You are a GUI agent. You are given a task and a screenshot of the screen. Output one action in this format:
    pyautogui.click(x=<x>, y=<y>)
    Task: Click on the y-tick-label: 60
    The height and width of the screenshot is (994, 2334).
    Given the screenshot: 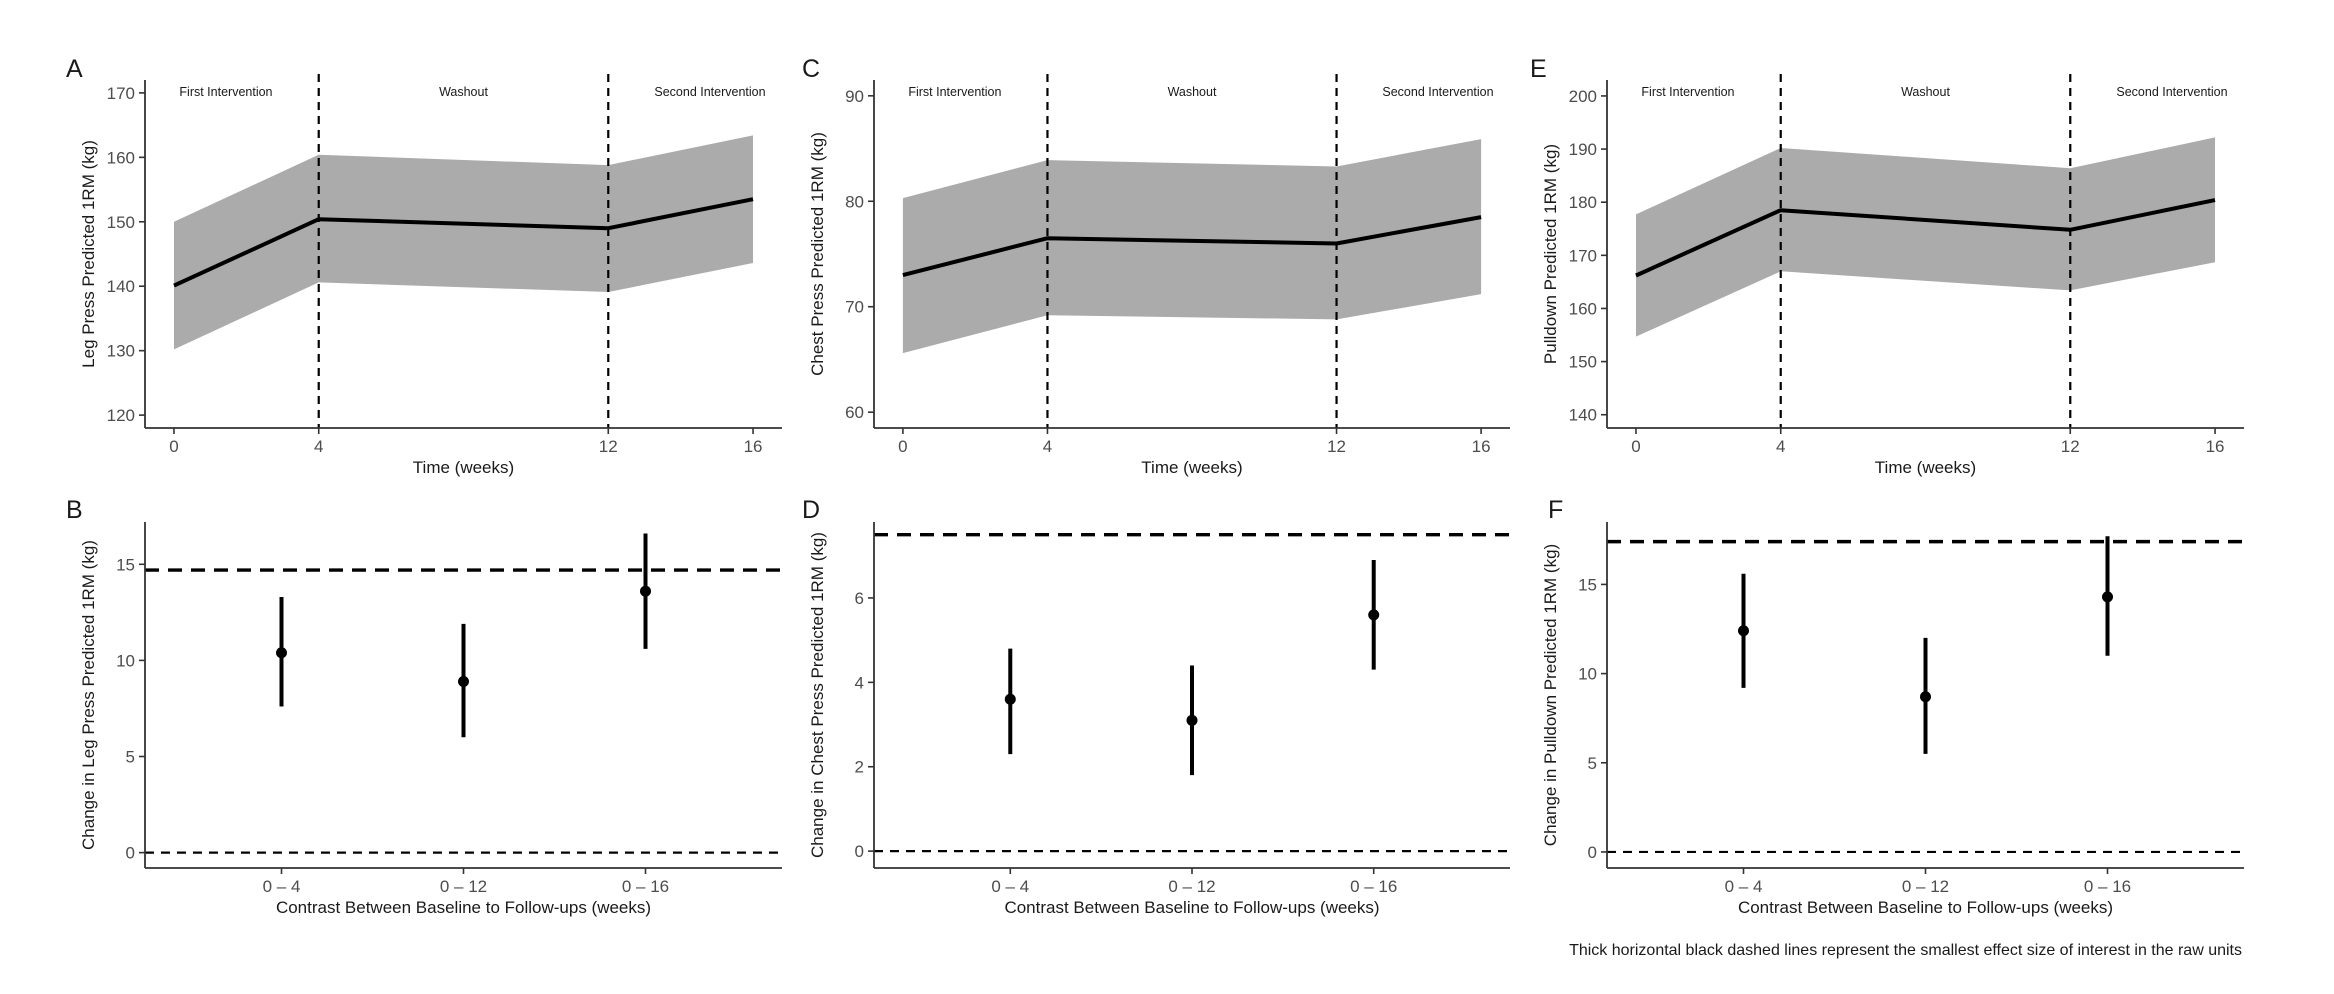 What is the action you would take?
    pyautogui.click(x=854, y=412)
    